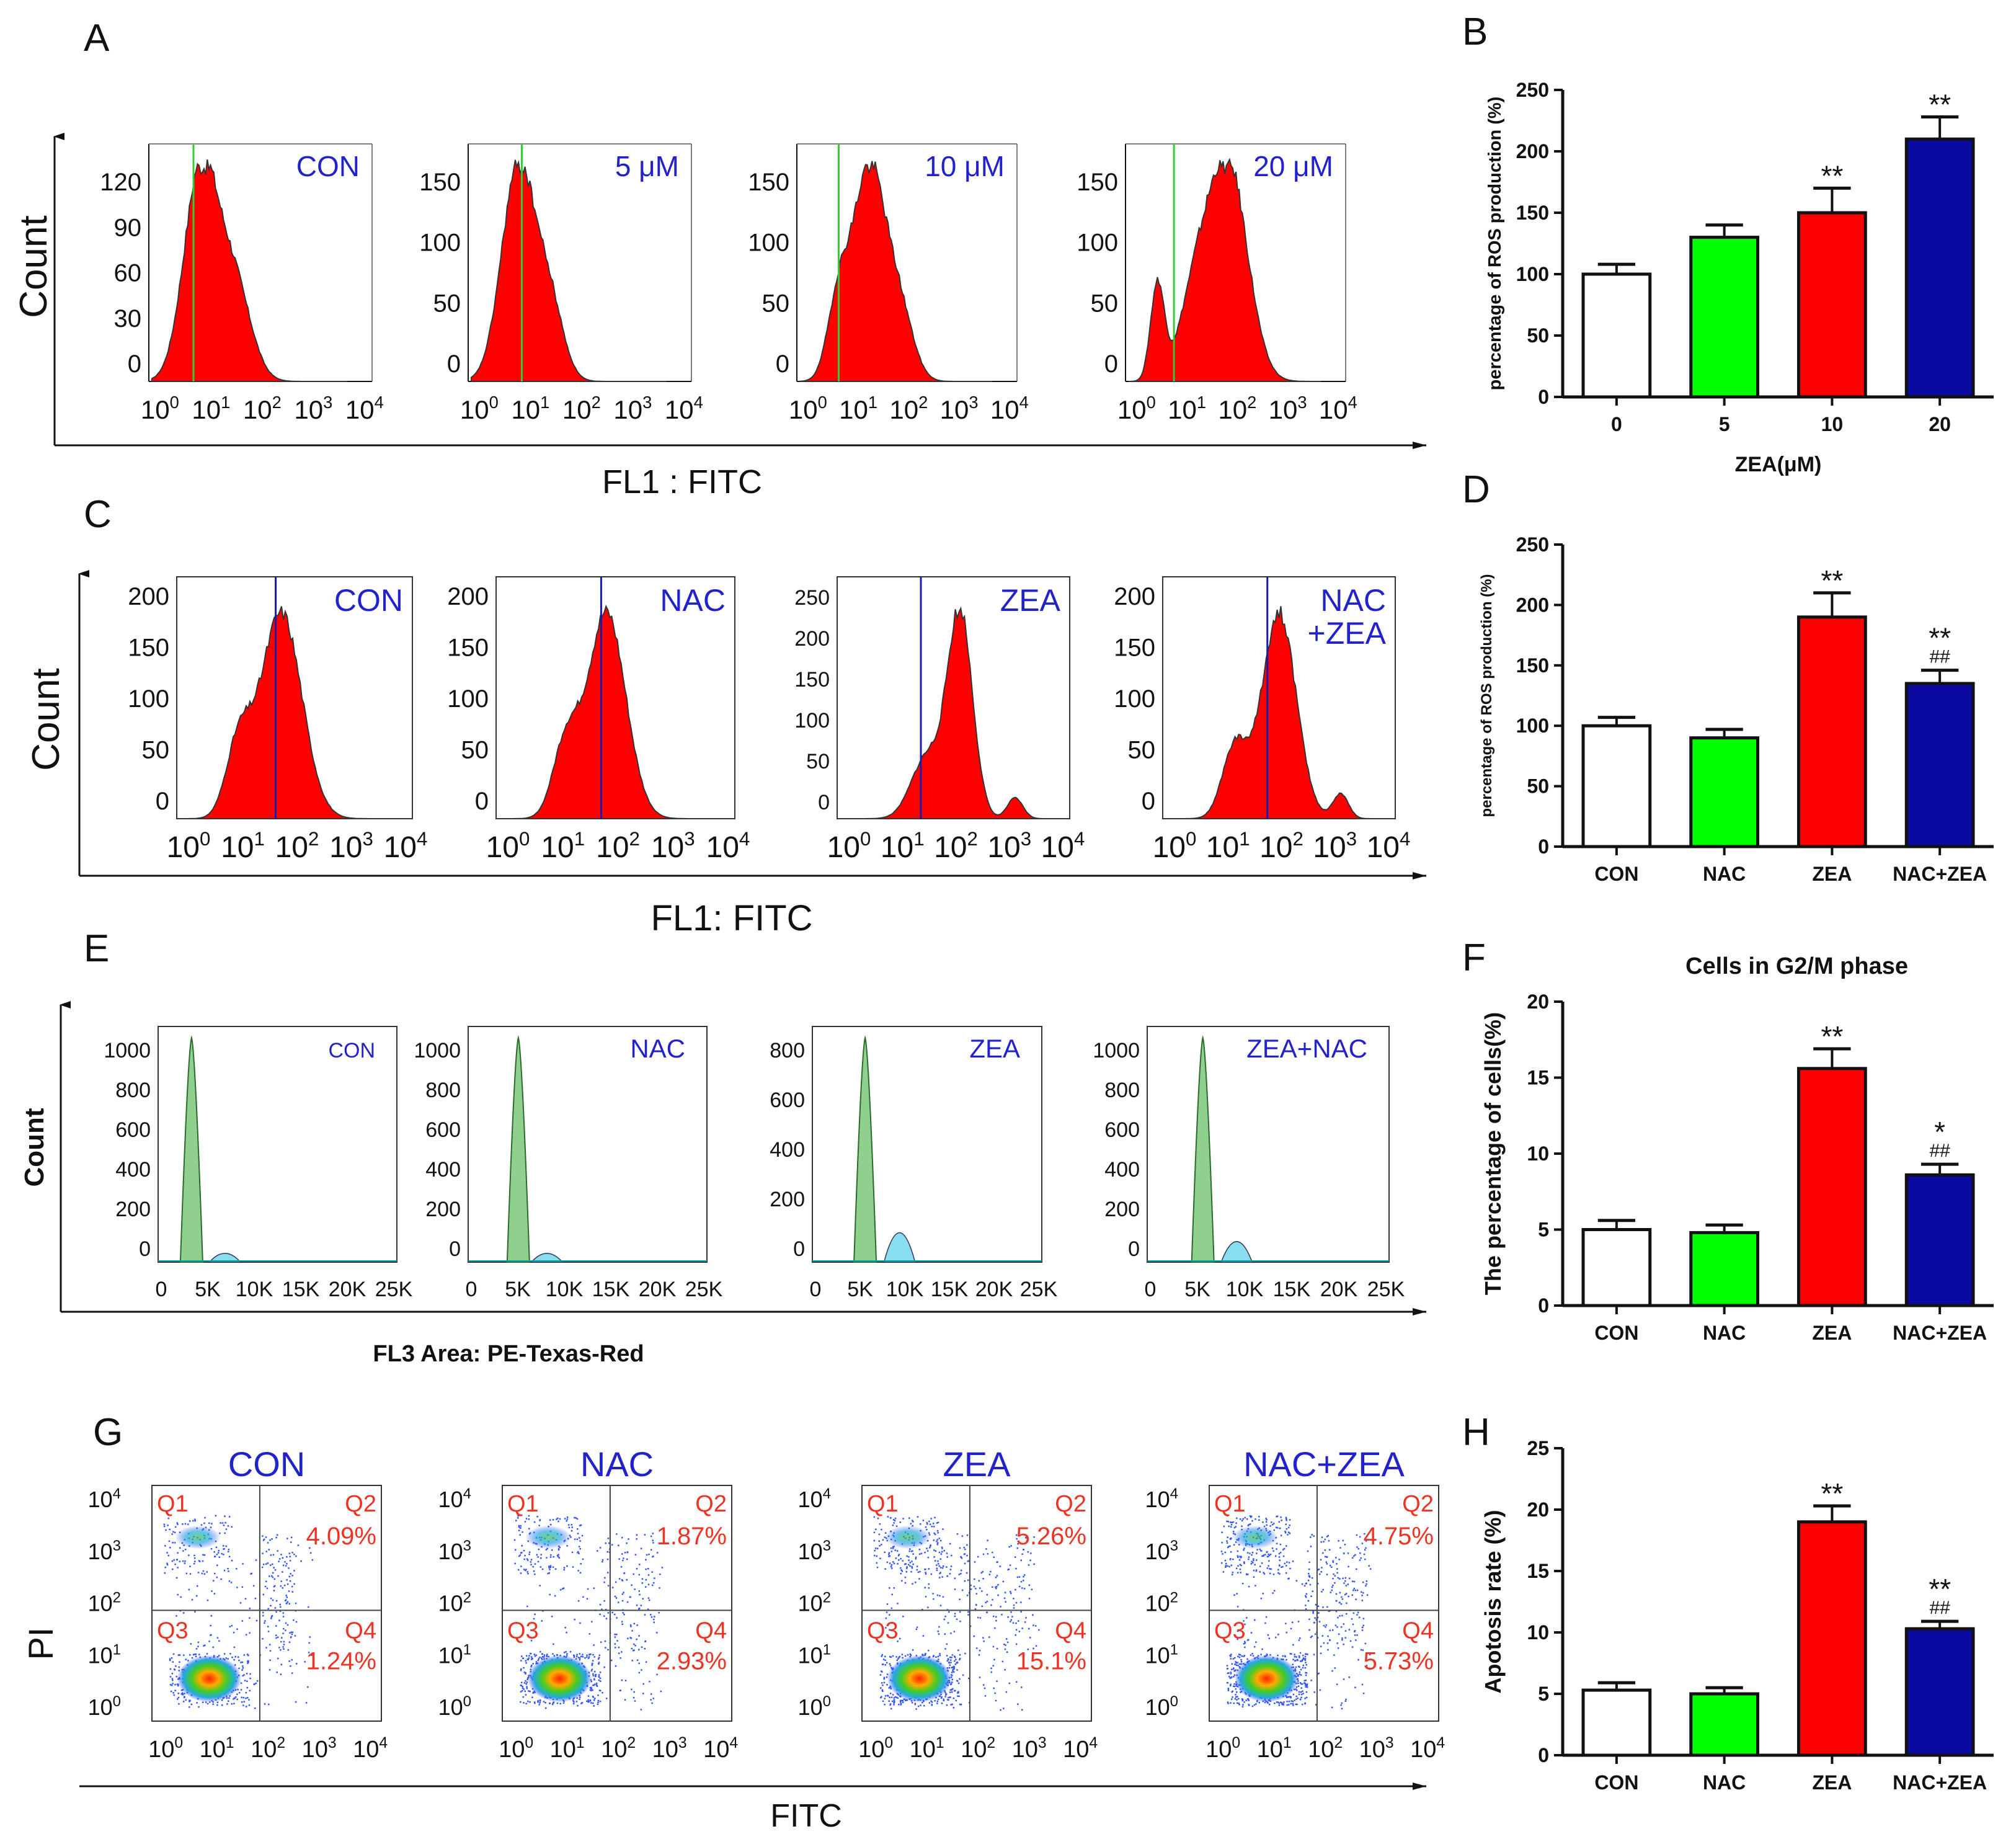 The width and height of the screenshot is (2016, 1834). I want to click on panel-e-xtick-2-5: 25K, so click(1039, 1289).